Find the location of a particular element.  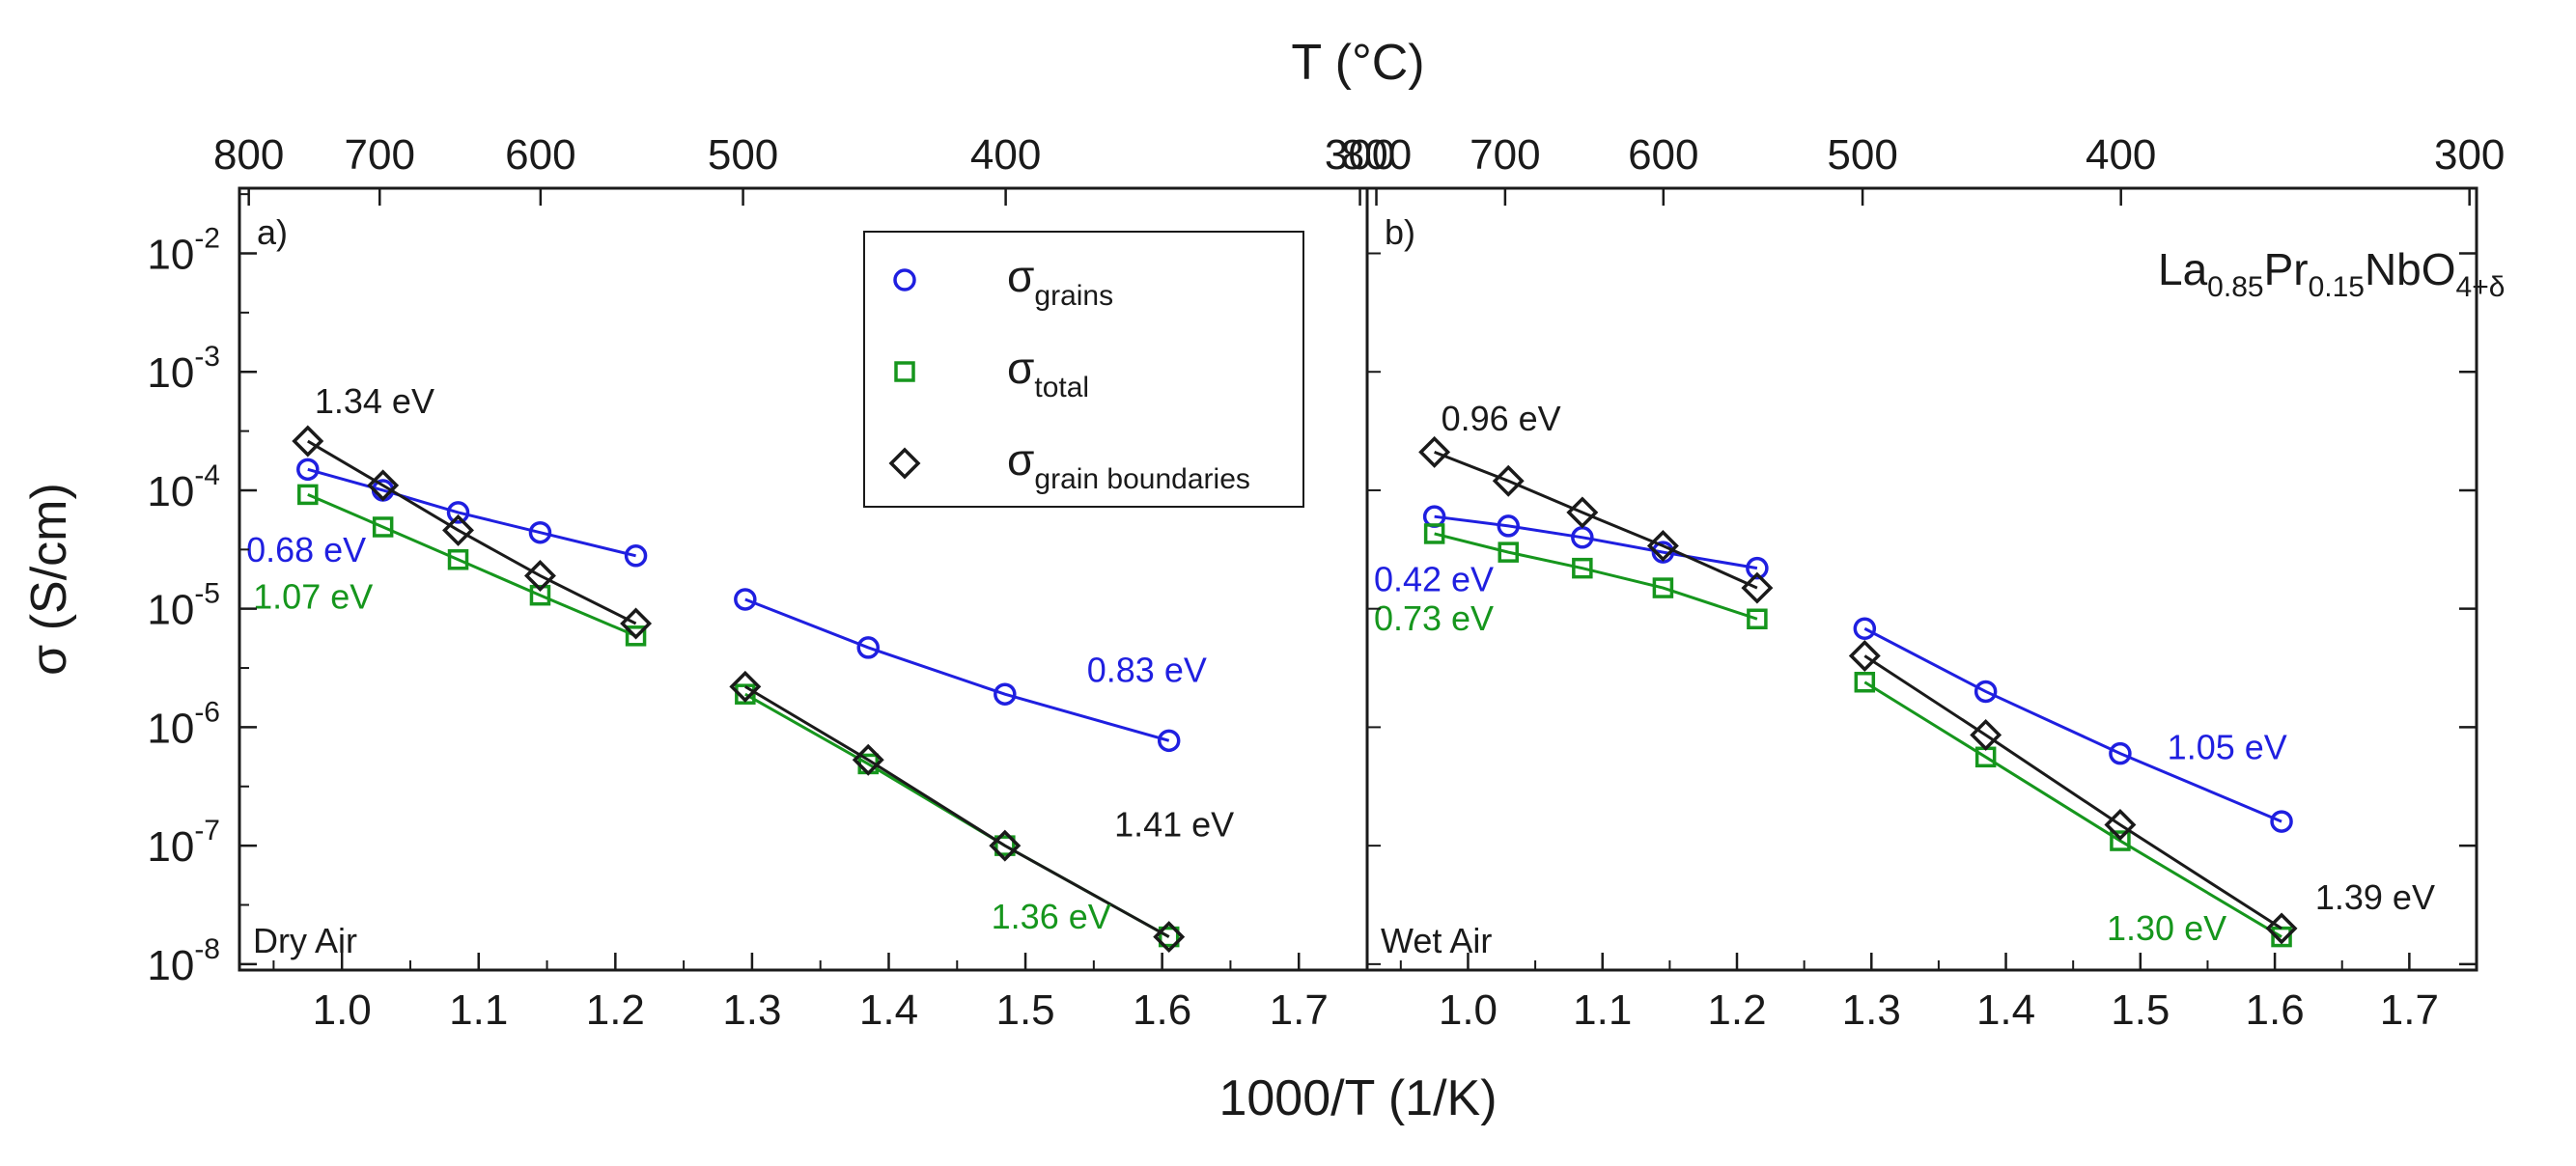

legend-box is located at coordinates (1084, 370).